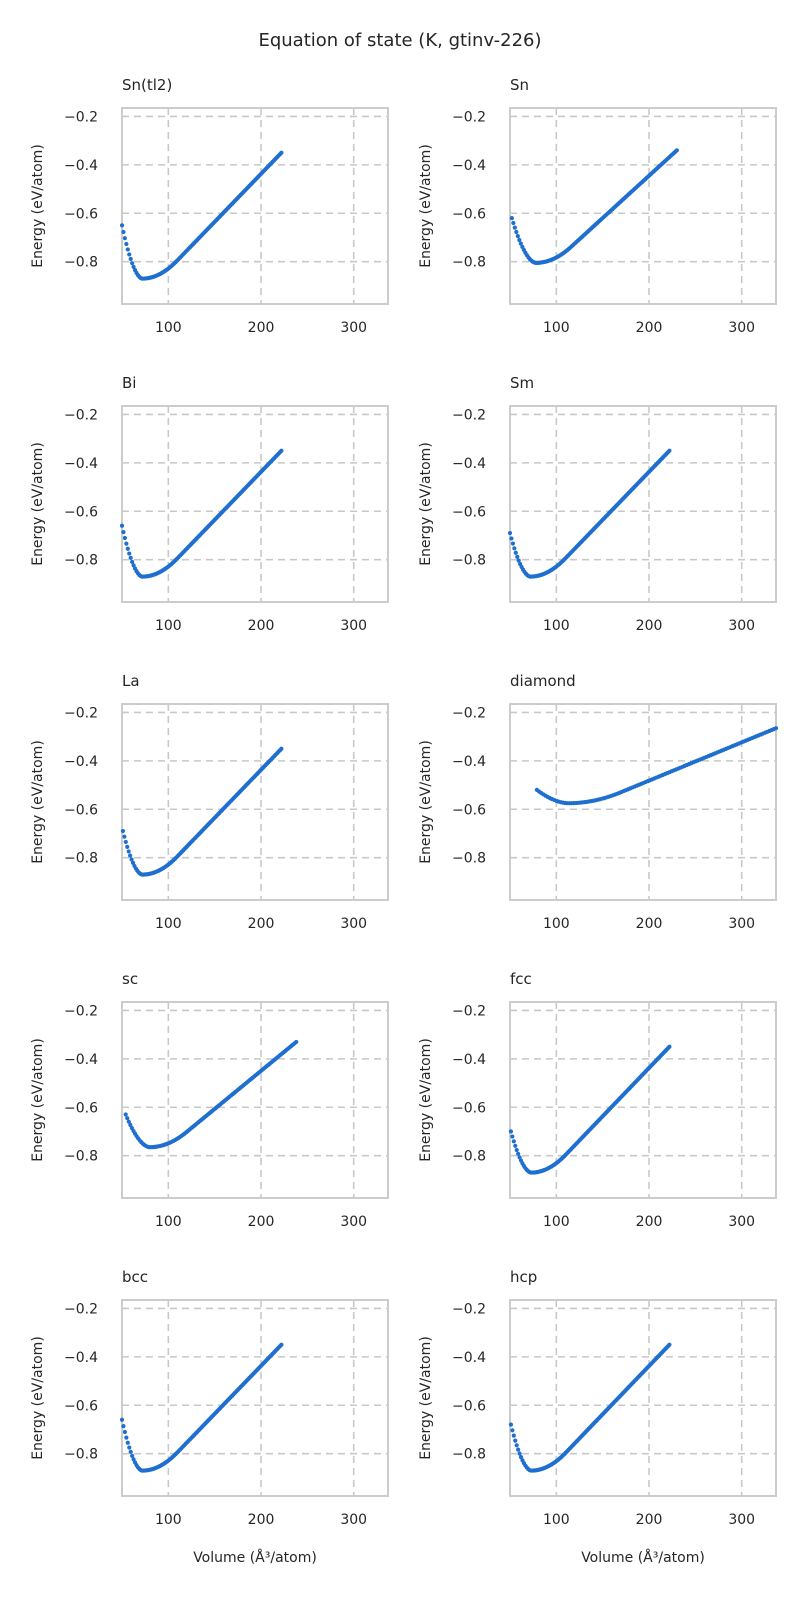 The width and height of the screenshot is (800, 1604). Describe the element at coordinates (130, 979) in the screenshot. I see `subplot-title: sc` at that location.